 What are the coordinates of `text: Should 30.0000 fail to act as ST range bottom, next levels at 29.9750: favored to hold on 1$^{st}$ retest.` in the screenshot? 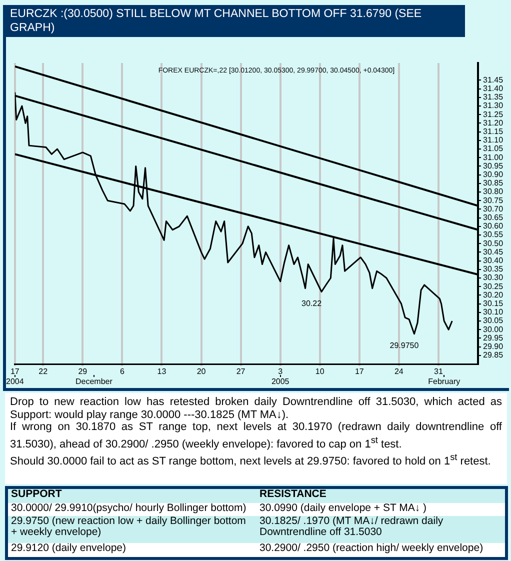 It's located at (251, 459).